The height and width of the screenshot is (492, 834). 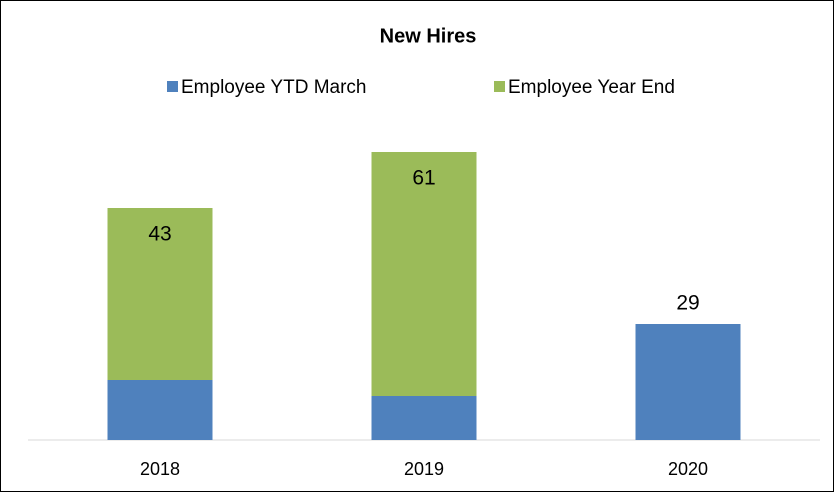 What do you see at coordinates (687, 303) in the screenshot?
I see `data-label: 29` at bounding box center [687, 303].